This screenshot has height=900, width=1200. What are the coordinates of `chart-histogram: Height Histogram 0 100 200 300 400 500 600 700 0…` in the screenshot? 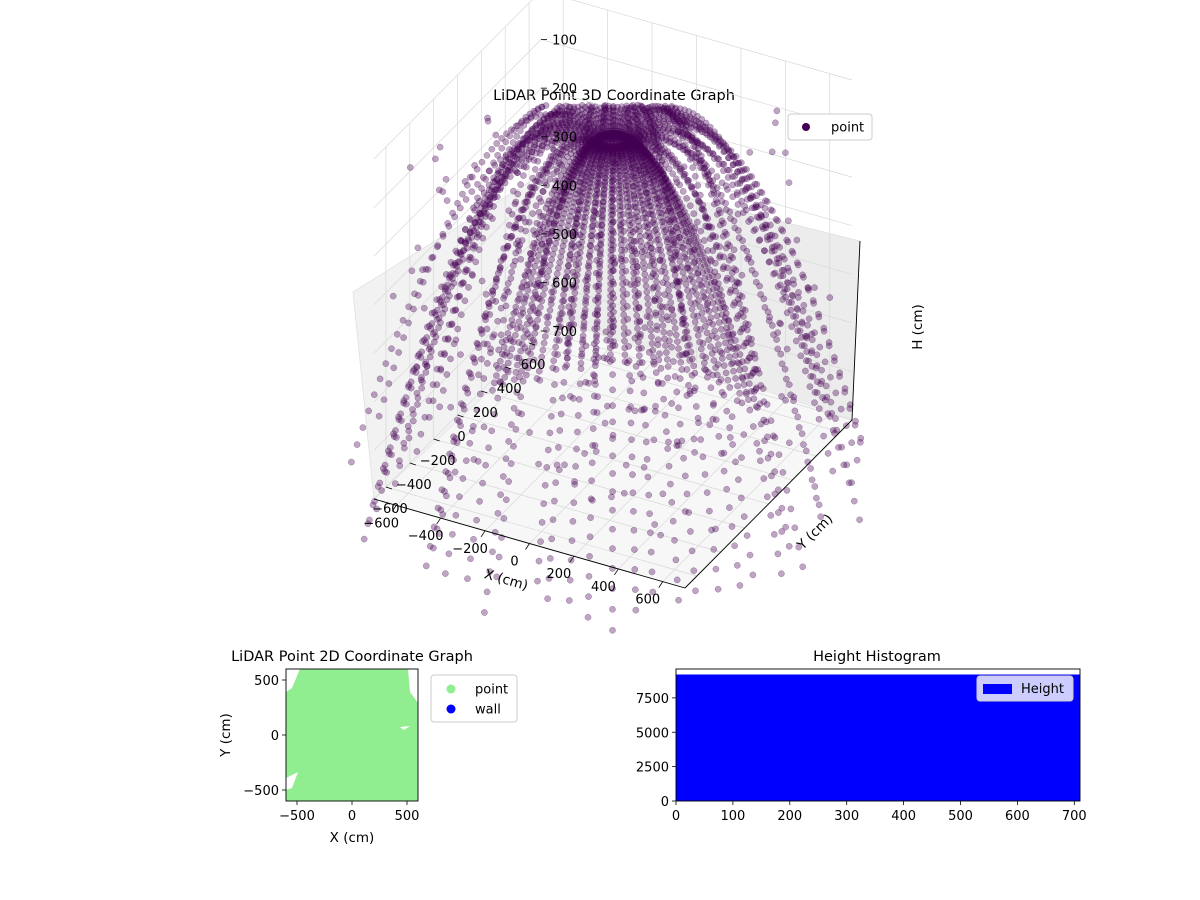 It's located at (861, 736).